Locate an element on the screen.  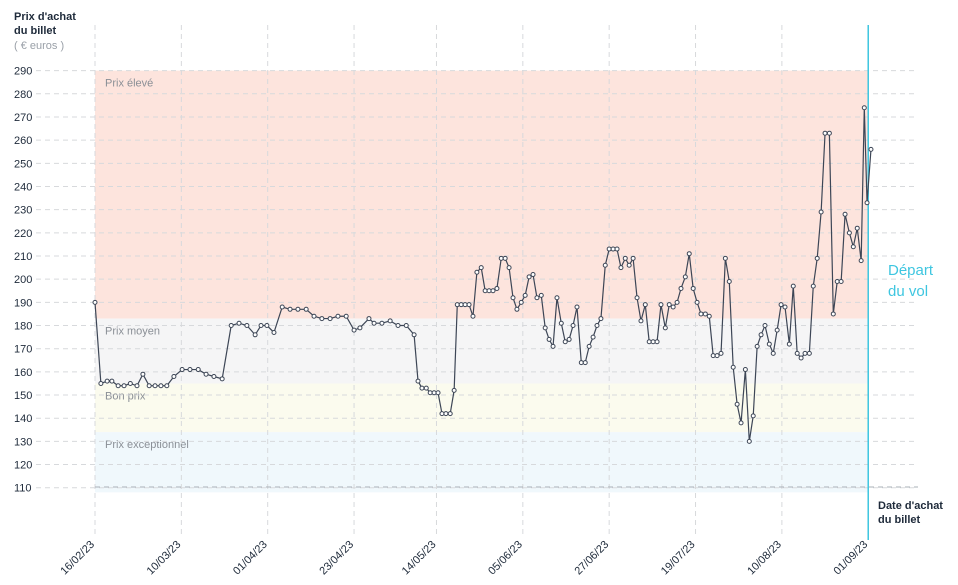
y-tick-label: 180 is located at coordinates (23, 327).